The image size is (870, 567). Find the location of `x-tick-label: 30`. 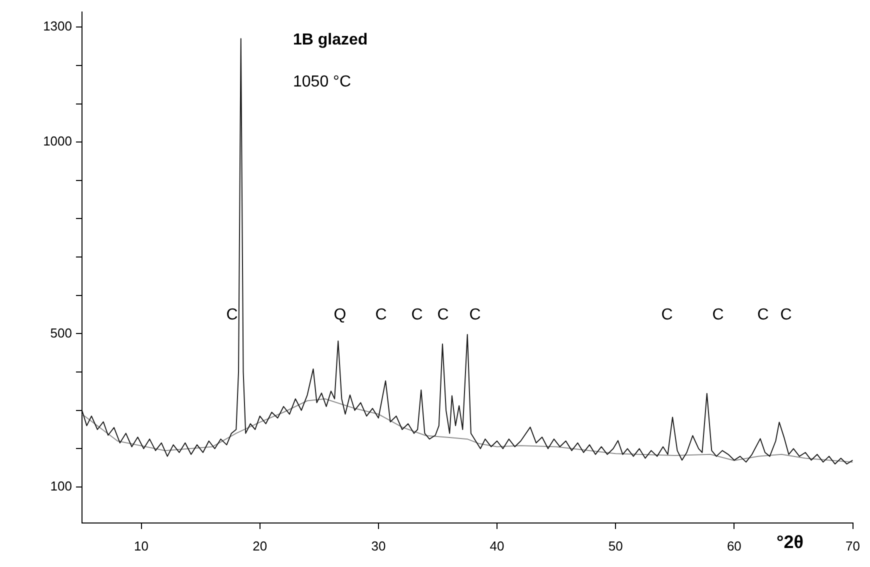

x-tick-label: 30 is located at coordinates (378, 546).